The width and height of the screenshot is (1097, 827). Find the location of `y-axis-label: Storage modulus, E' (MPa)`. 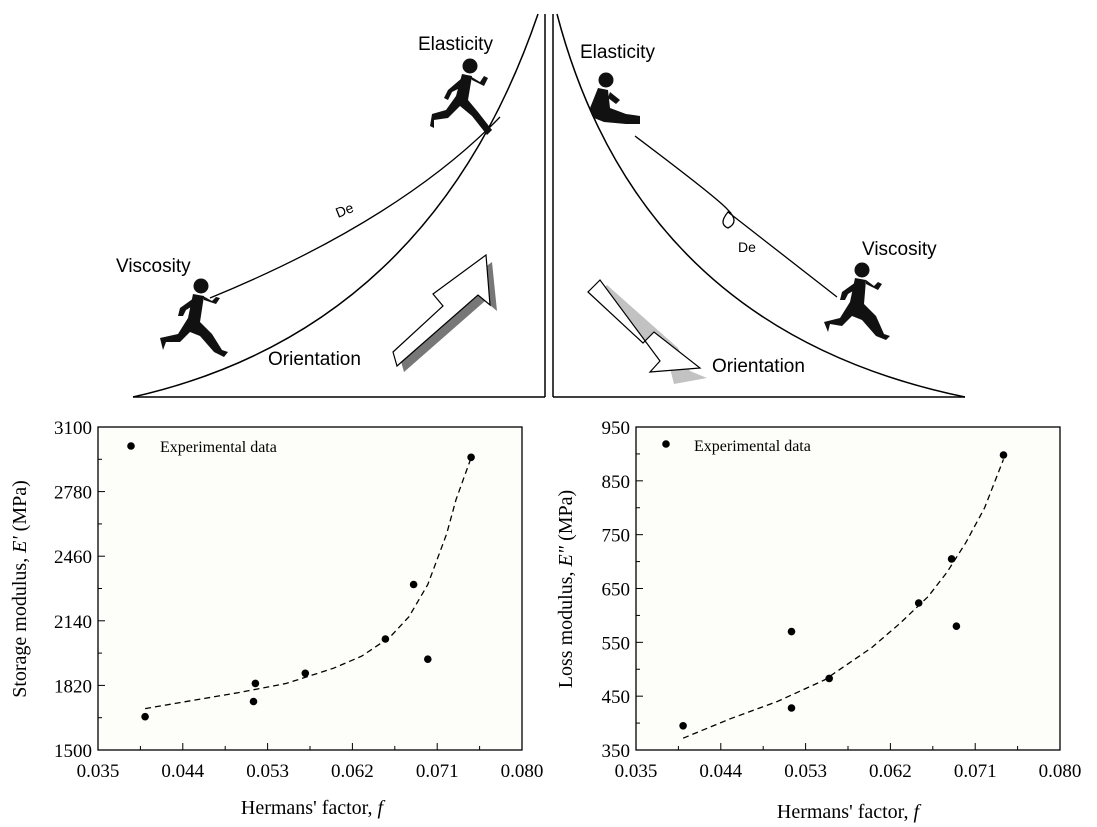

y-axis-label: Storage modulus, E' (MPa) is located at coordinates (20, 589).